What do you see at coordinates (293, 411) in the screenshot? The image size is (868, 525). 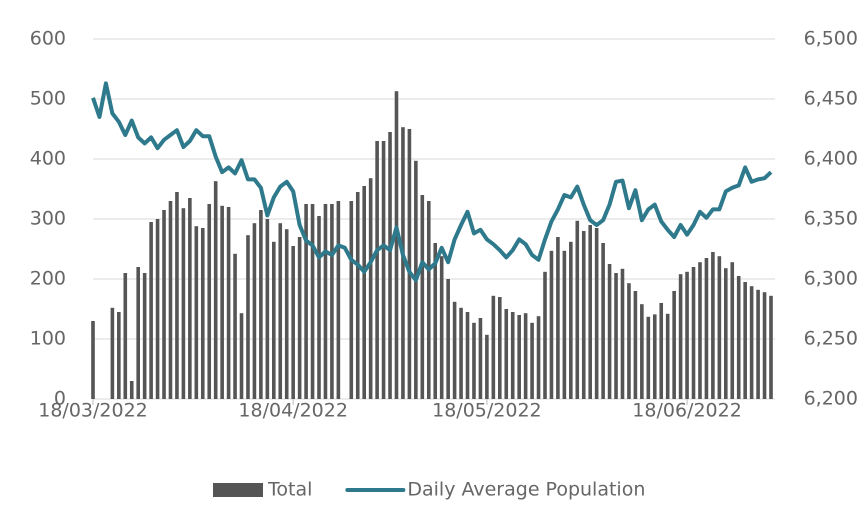 I see `x-tick-label: 18/04/2022` at bounding box center [293, 411].